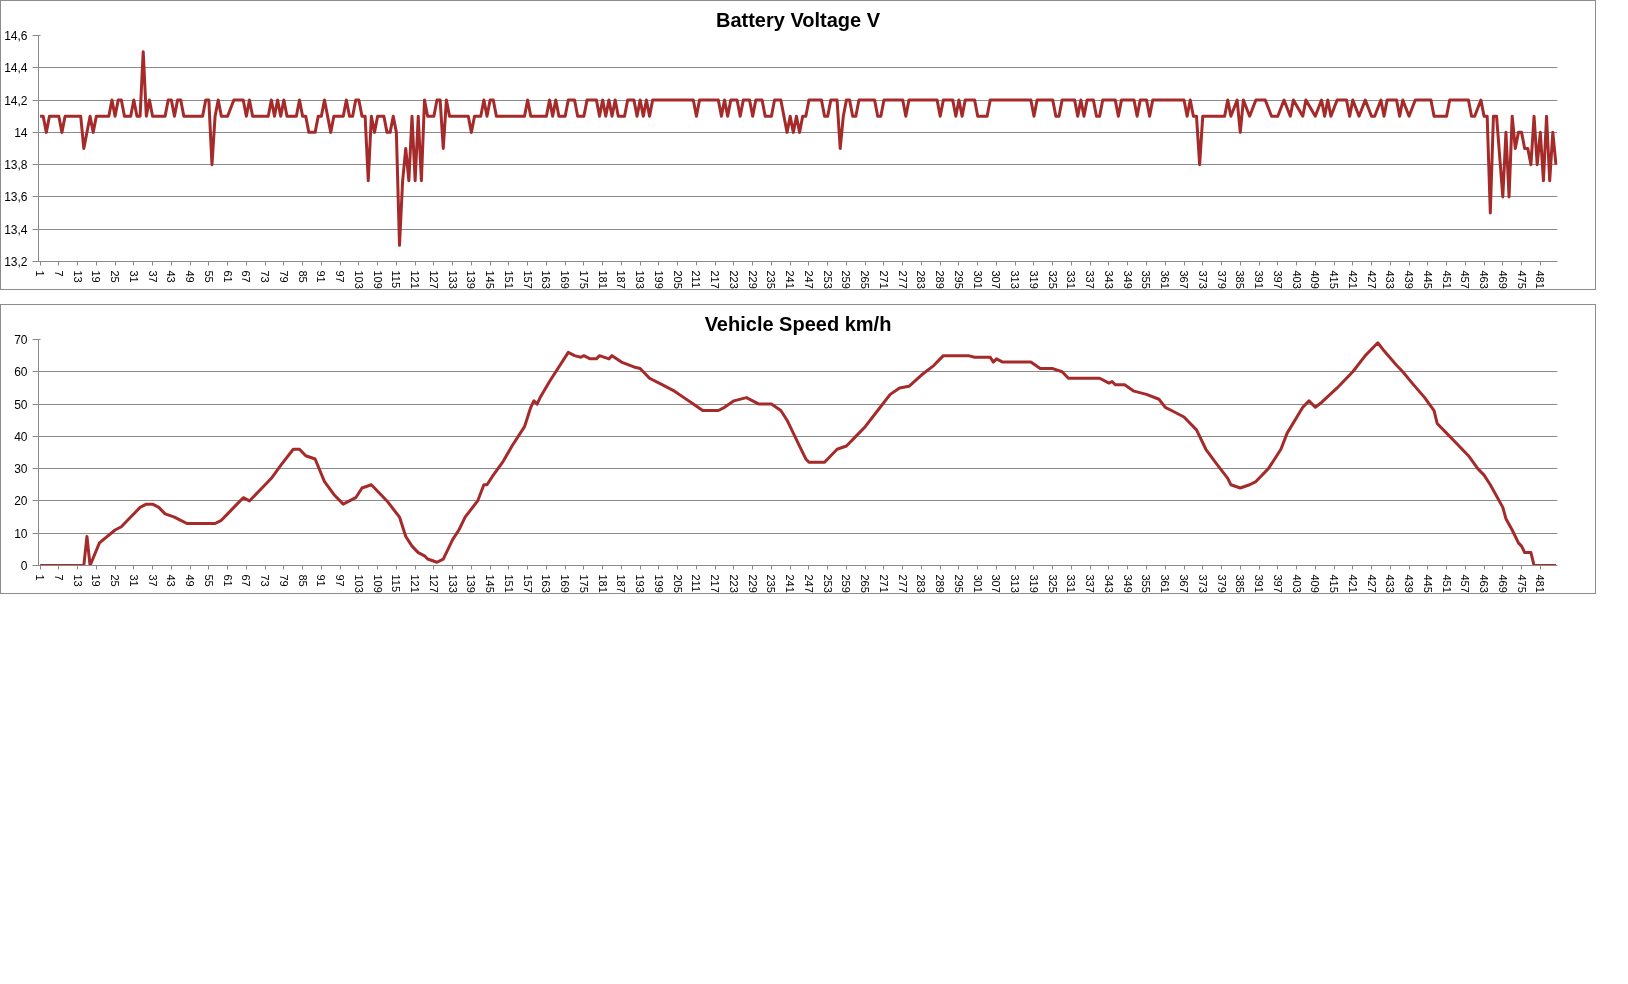  I want to click on x-tick-label: 211, so click(696, 583).